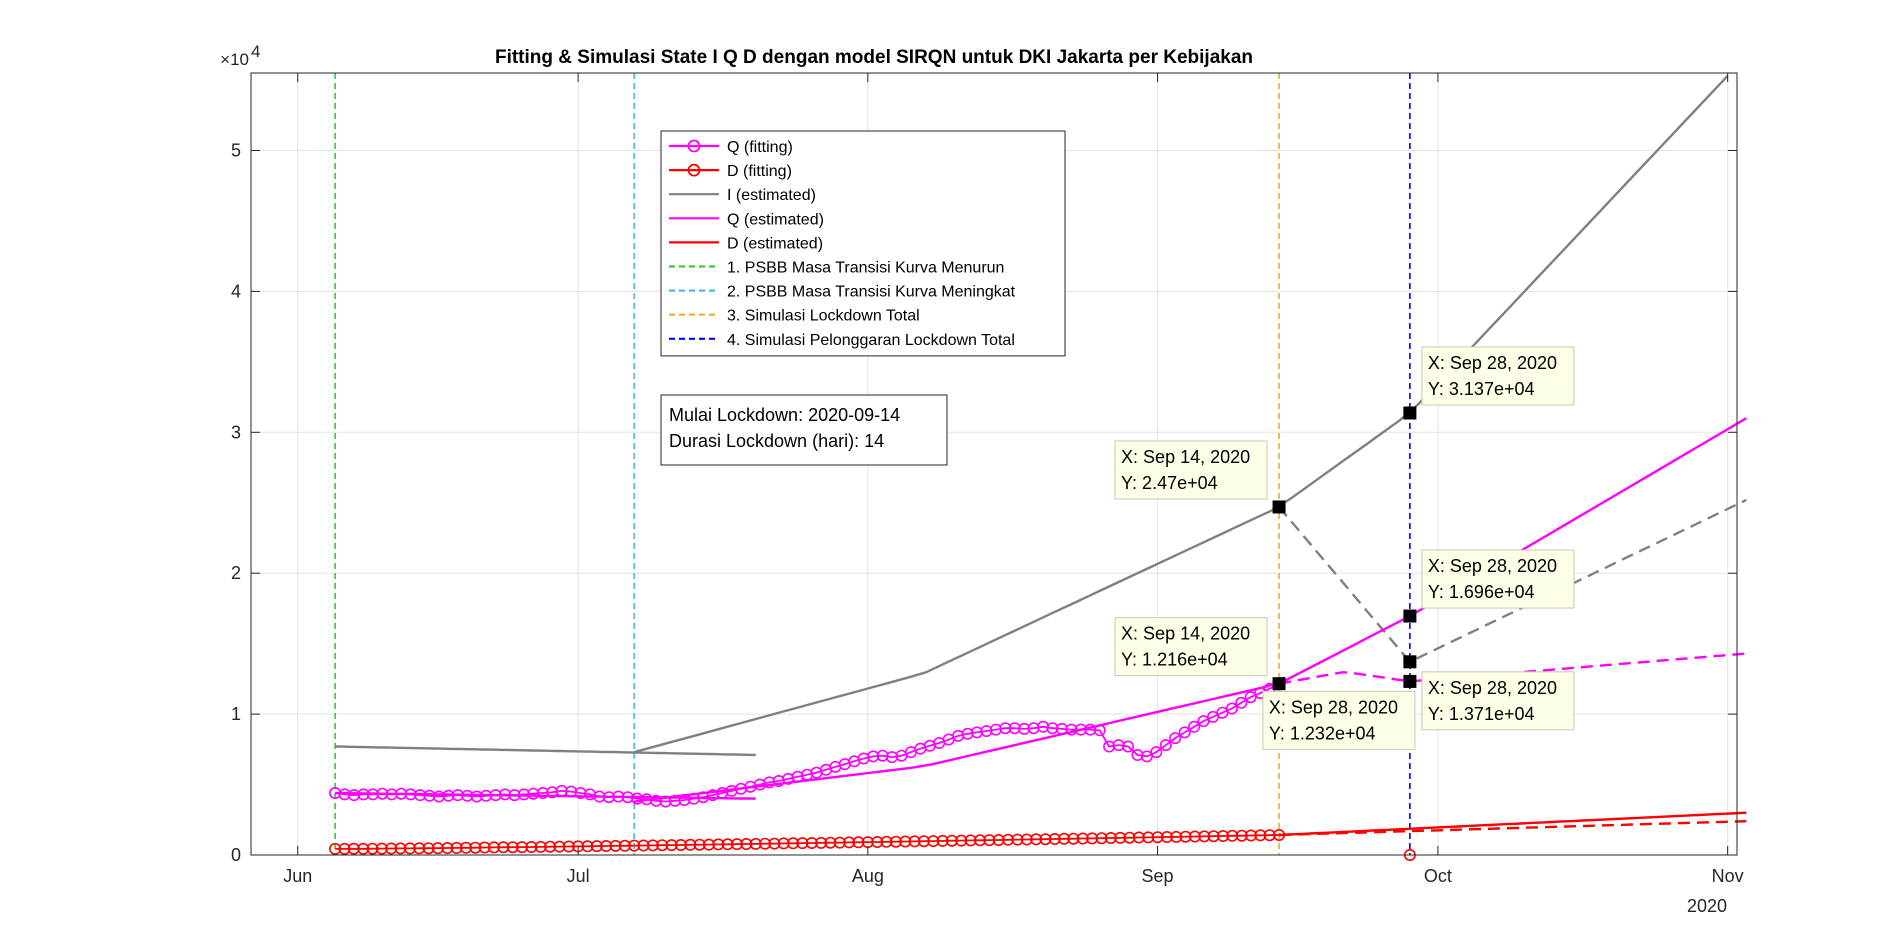 Image resolution: width=1898 pixels, height=949 pixels. I want to click on y-exponent-power: 4, so click(255, 51).